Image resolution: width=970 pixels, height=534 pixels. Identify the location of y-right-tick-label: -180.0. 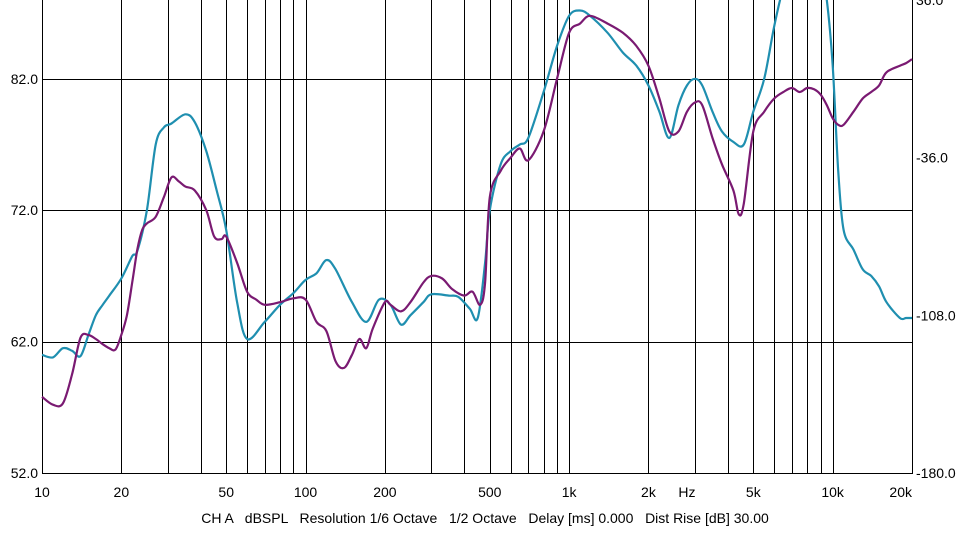
(936, 473).